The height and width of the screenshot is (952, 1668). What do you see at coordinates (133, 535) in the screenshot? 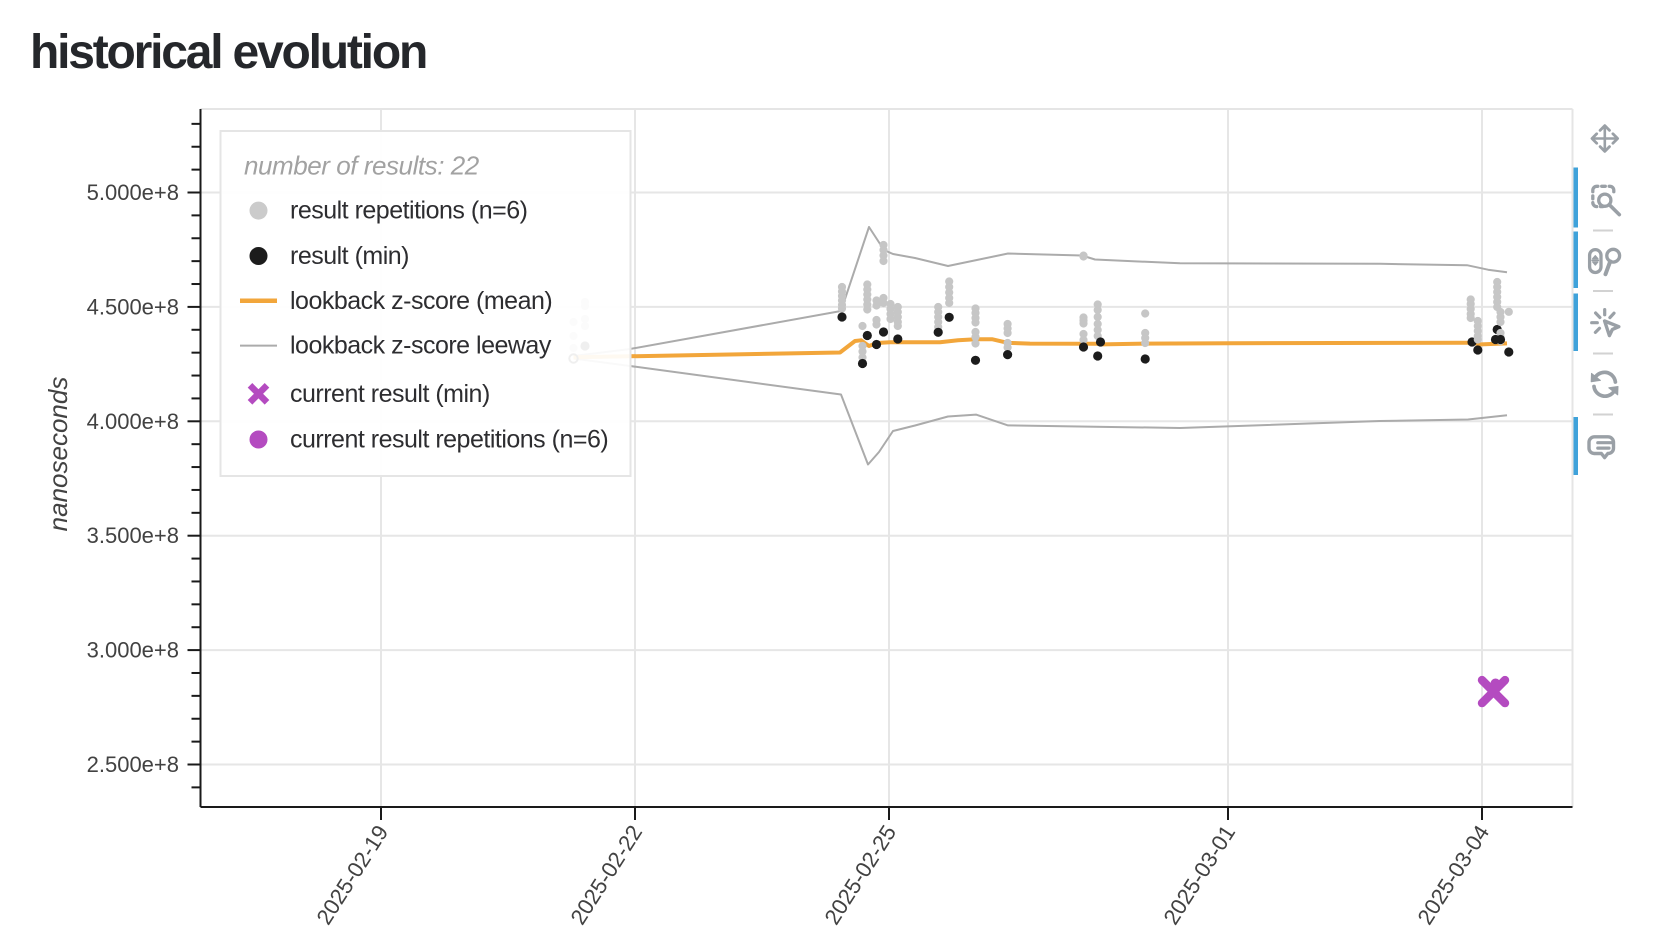
I see `svg-text: 3.500e+8` at bounding box center [133, 535].